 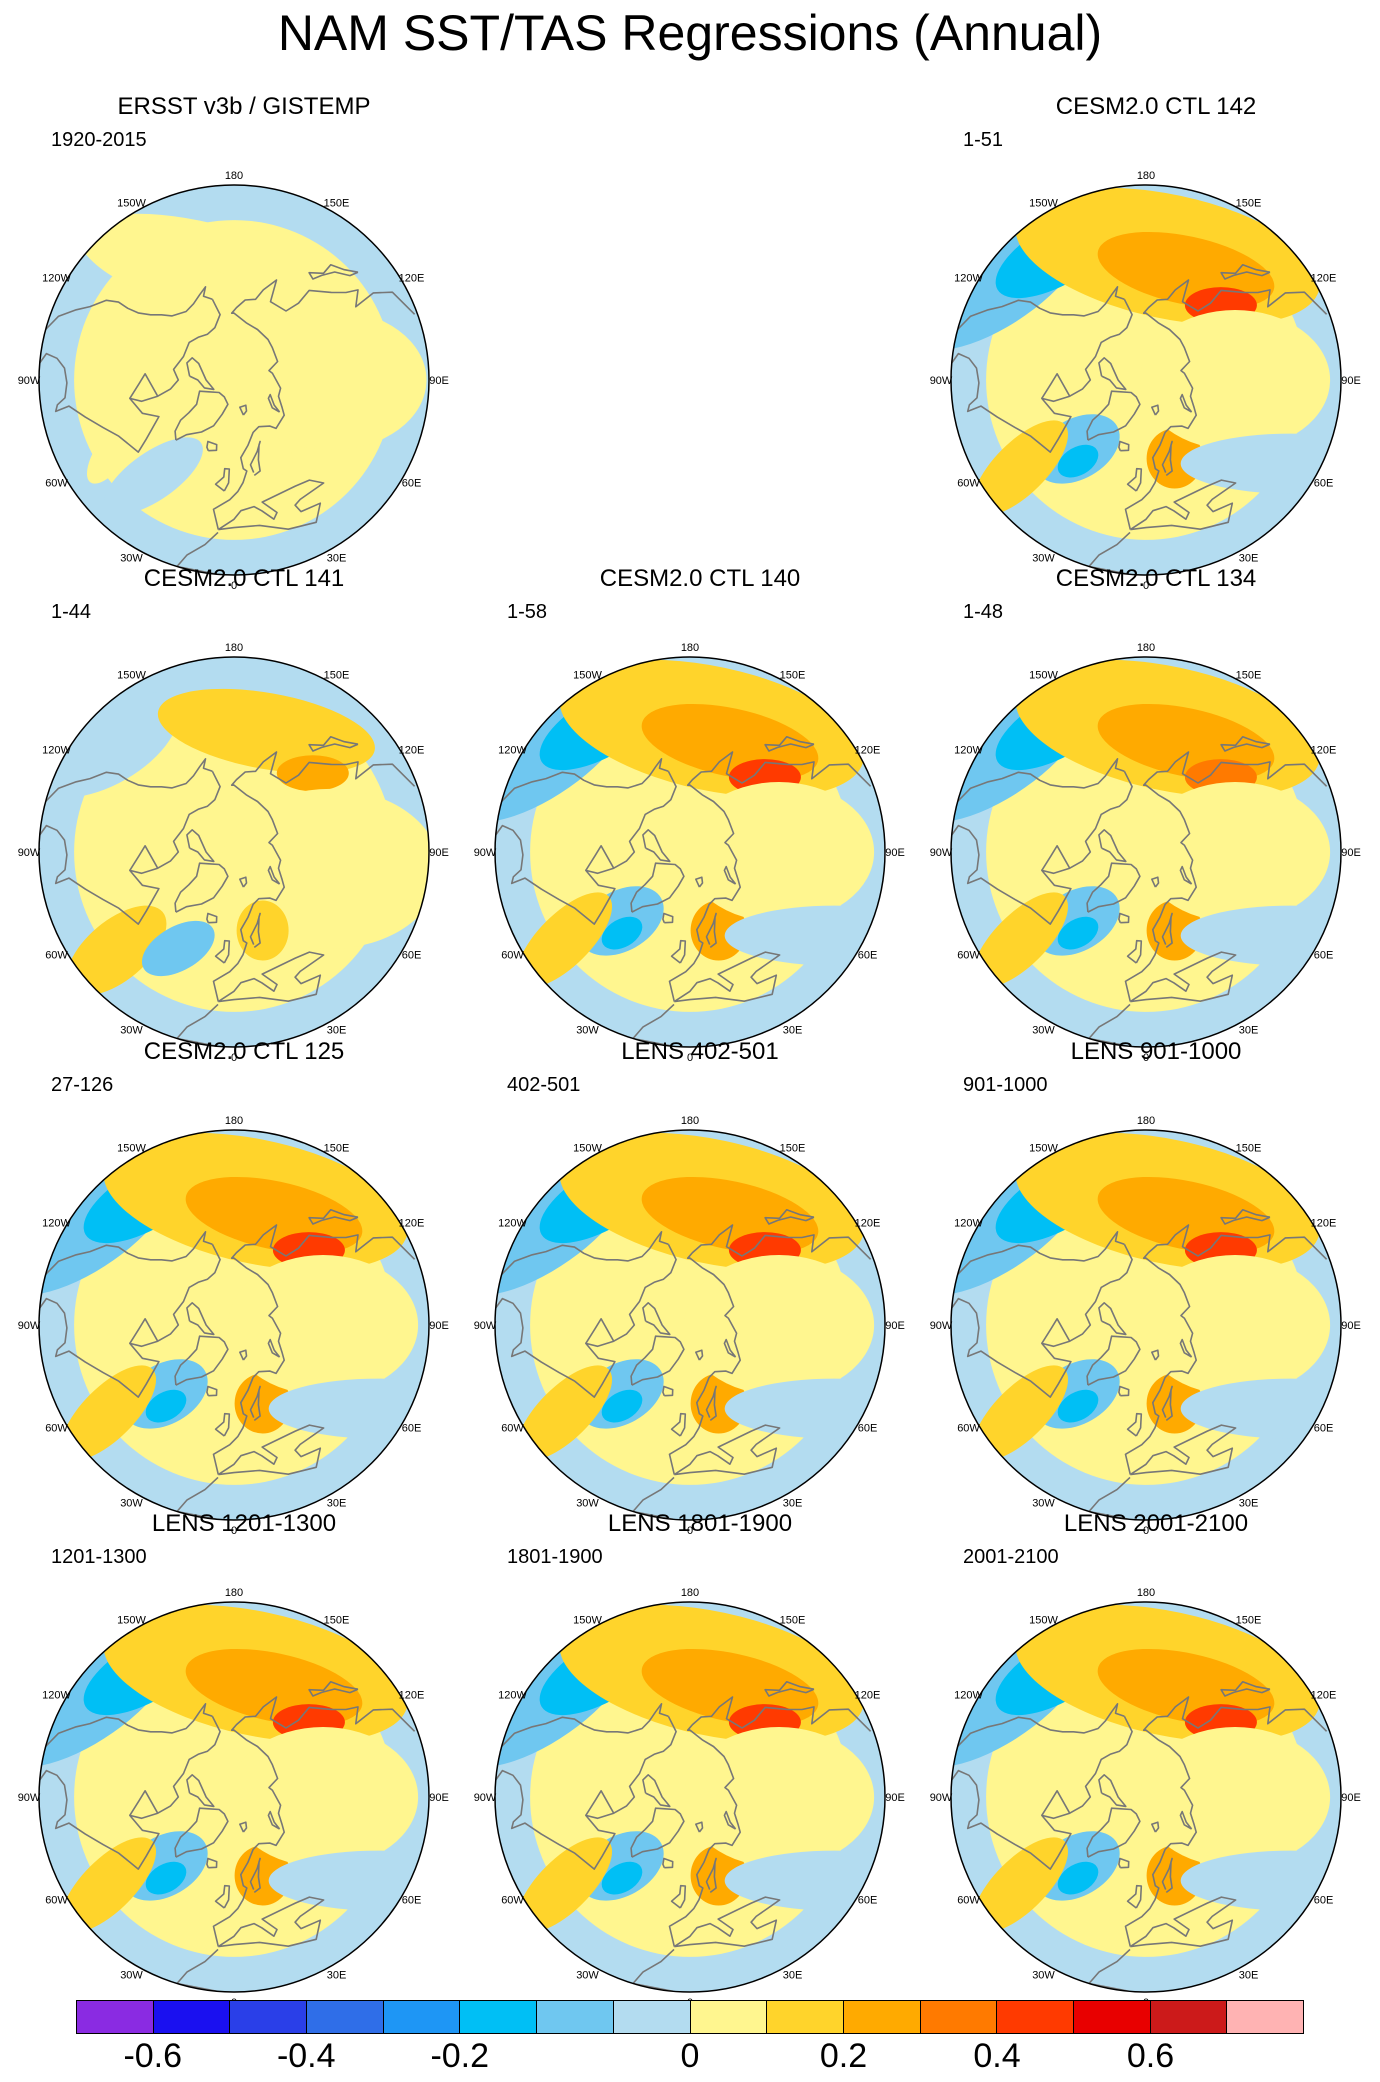 I want to click on colorbar-tick-label: -0.2, so click(x=460, y=2056).